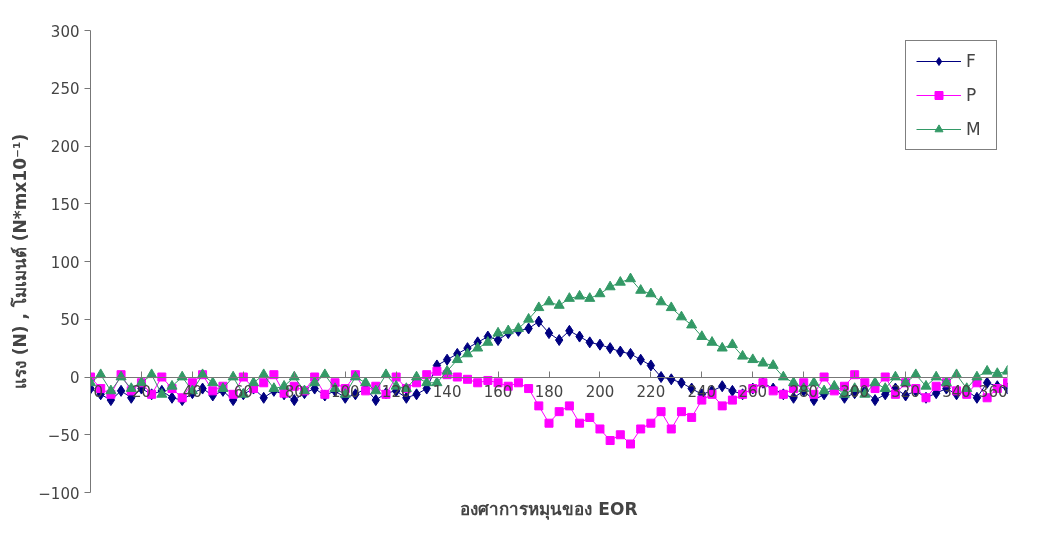 The image size is (1047, 542). I want to click on x-tick-label: 0, so click(98, 392).